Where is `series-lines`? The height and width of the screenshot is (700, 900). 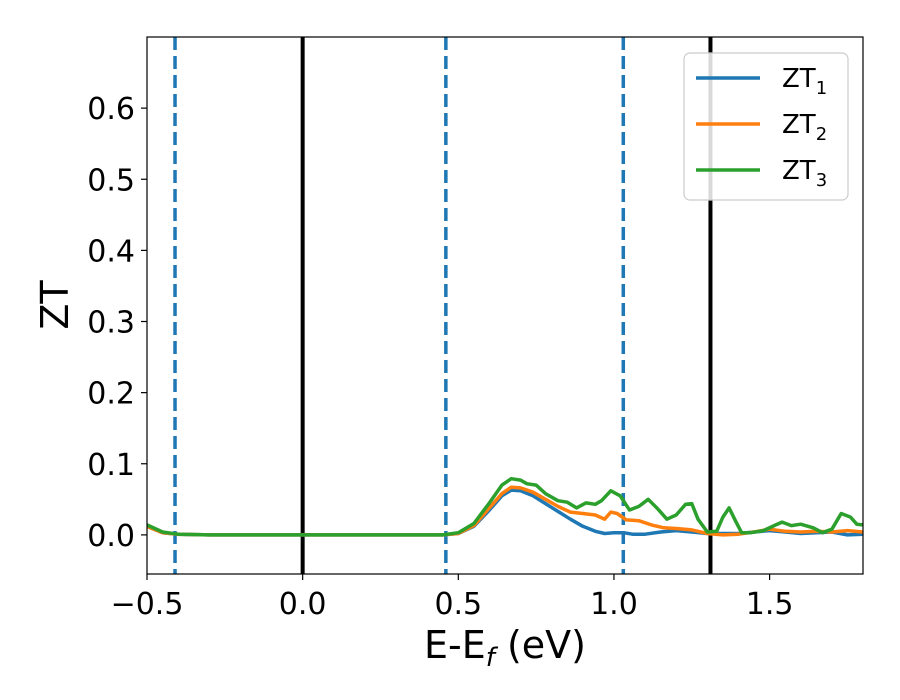
series-lines is located at coordinates (505, 506).